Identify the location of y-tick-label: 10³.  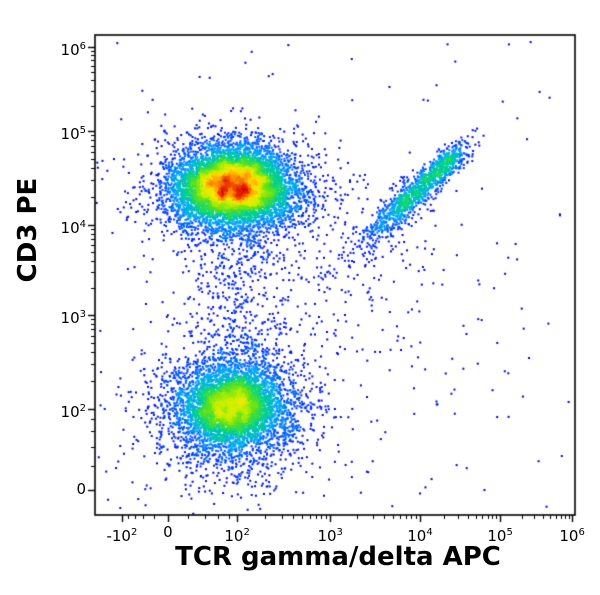
(73, 317).